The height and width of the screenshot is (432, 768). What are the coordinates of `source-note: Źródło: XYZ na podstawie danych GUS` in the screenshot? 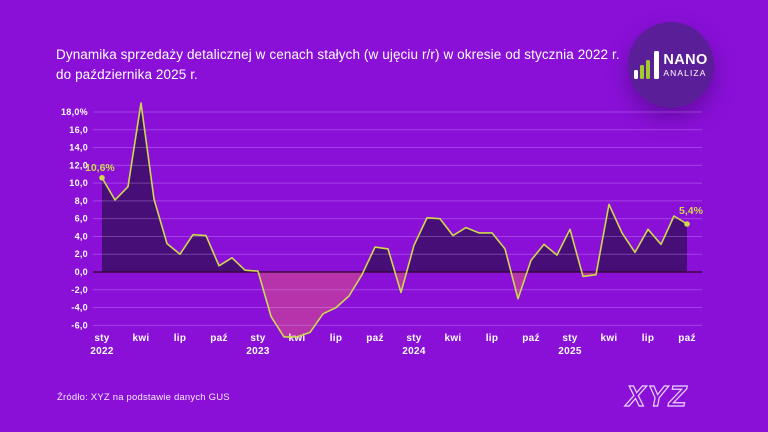 It's located at (143, 397).